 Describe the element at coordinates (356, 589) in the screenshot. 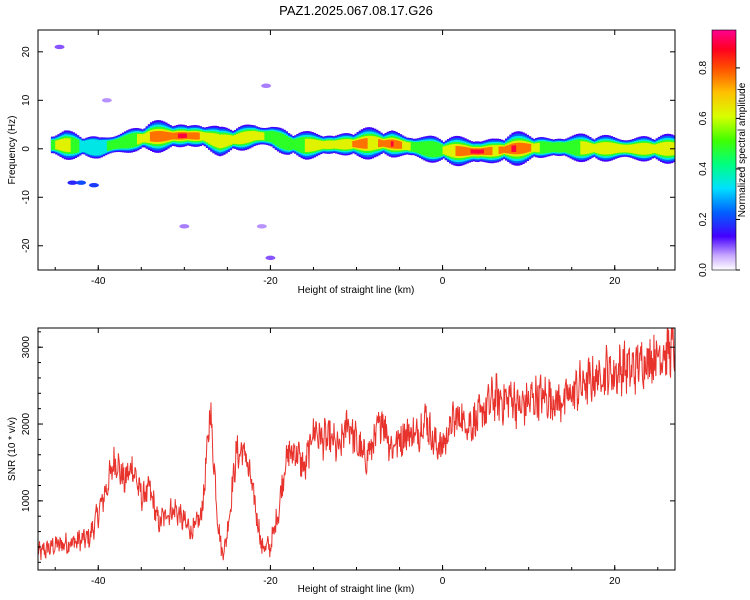

I see `snr-x-axis-label: Height of straight line (km)` at that location.